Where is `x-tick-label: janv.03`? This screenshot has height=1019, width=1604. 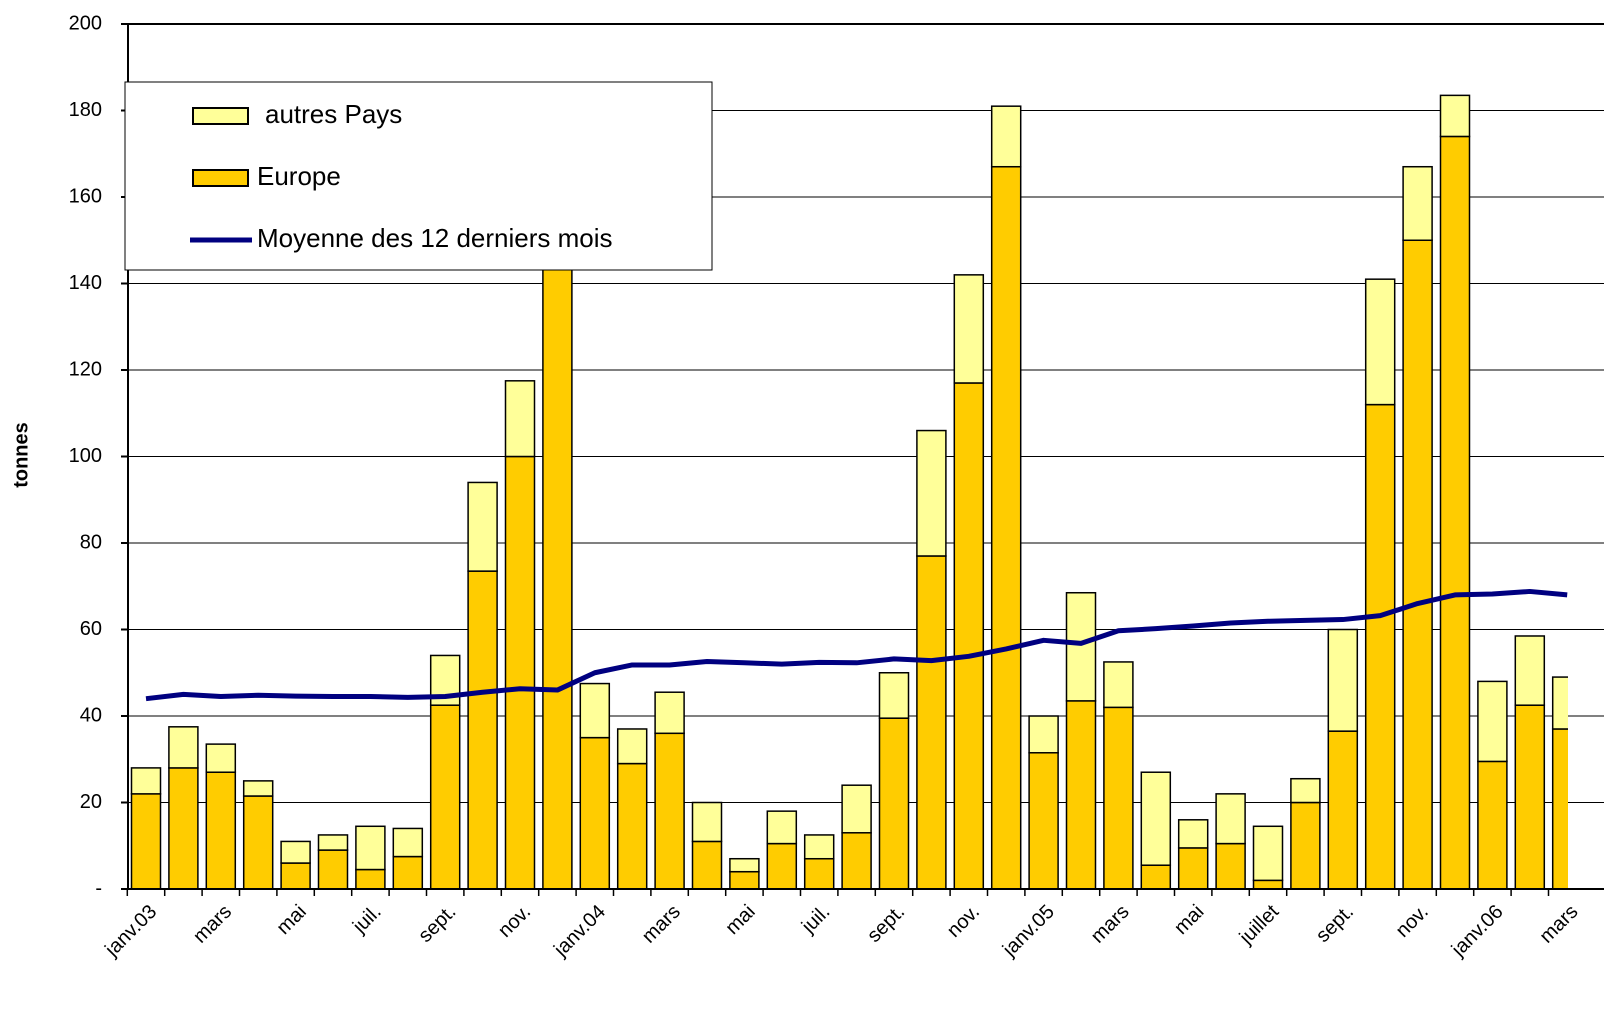
x-tick-label: janv.03 is located at coordinates (130, 931).